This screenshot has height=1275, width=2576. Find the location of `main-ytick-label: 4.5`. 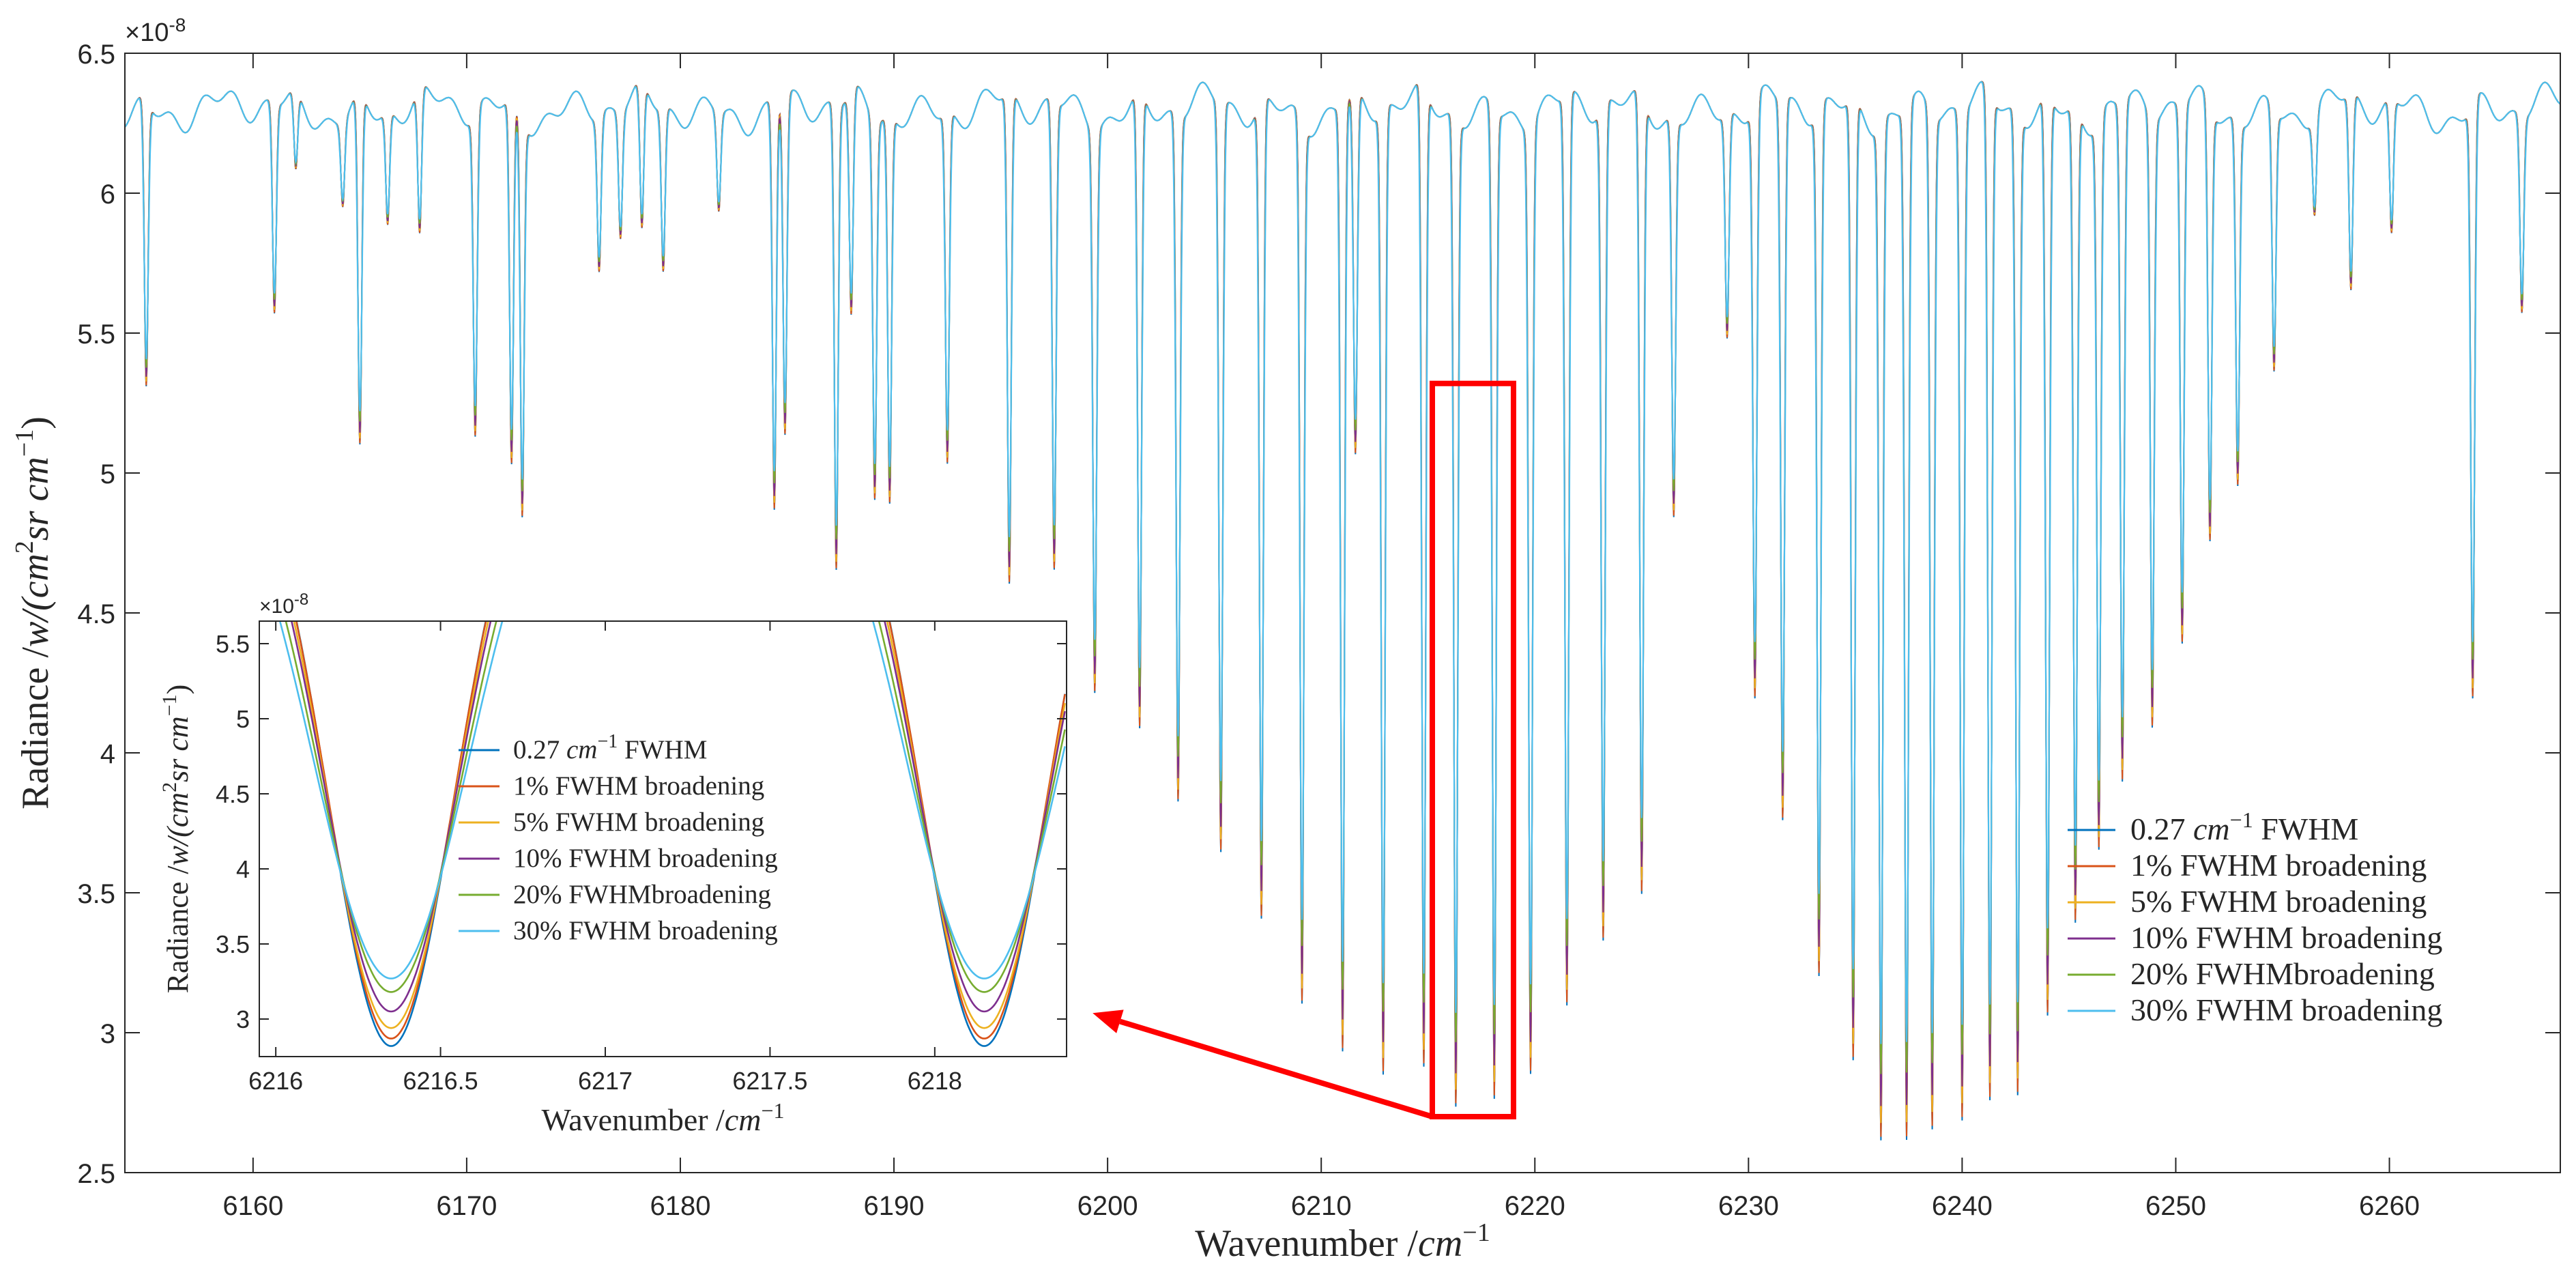

main-ytick-label: 4.5 is located at coordinates (96, 614).